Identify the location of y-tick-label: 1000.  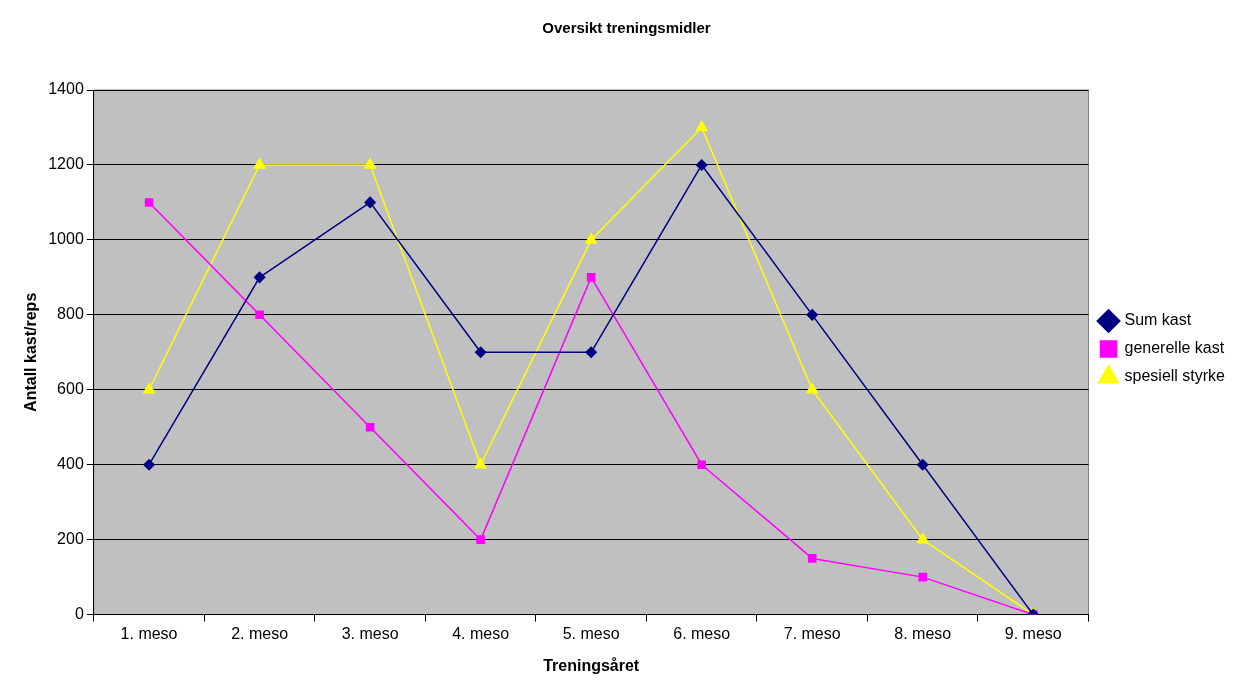
(66, 239).